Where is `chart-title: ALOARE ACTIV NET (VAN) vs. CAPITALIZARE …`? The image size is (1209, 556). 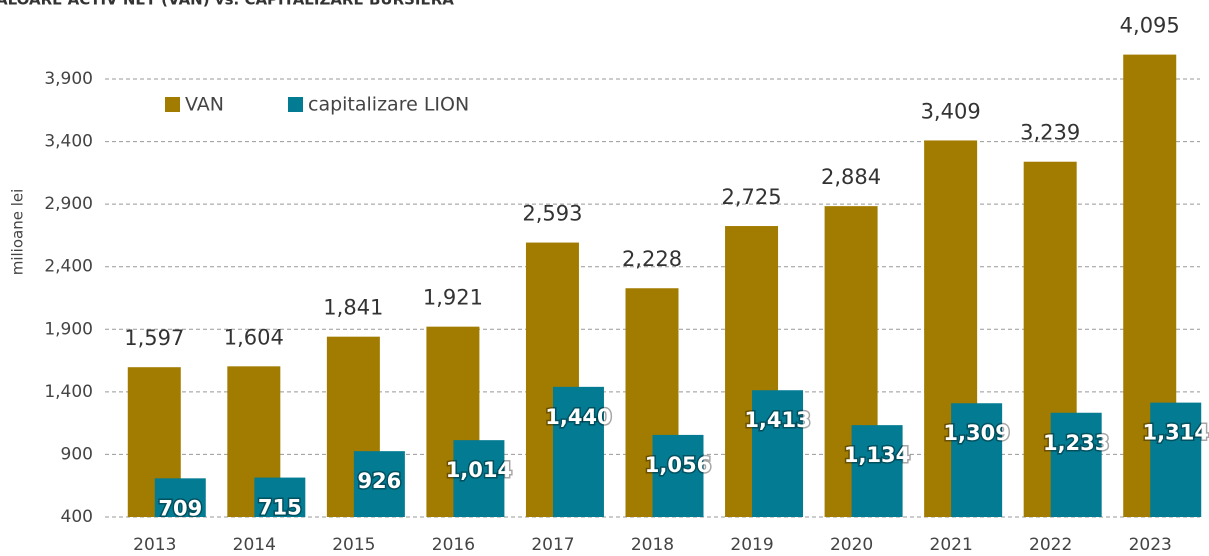 chart-title: ALOARE ACTIV NET (VAN) vs. CAPITALIZARE … is located at coordinates (227, 4).